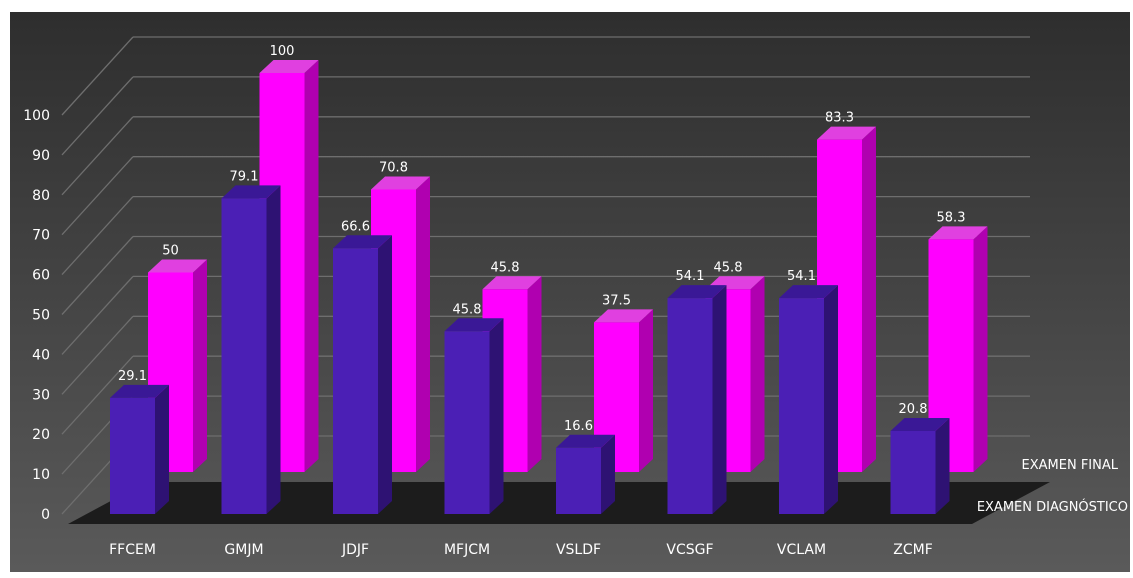 The image size is (1133, 578). I want to click on data-label-examen-final-mfjcm: 45.8, so click(505, 267).